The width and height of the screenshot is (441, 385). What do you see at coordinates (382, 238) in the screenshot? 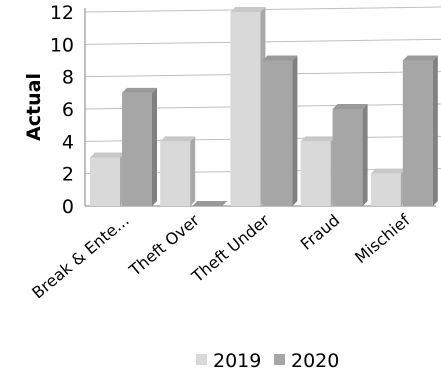
I see `x-tick-label: Mischief` at bounding box center [382, 238].